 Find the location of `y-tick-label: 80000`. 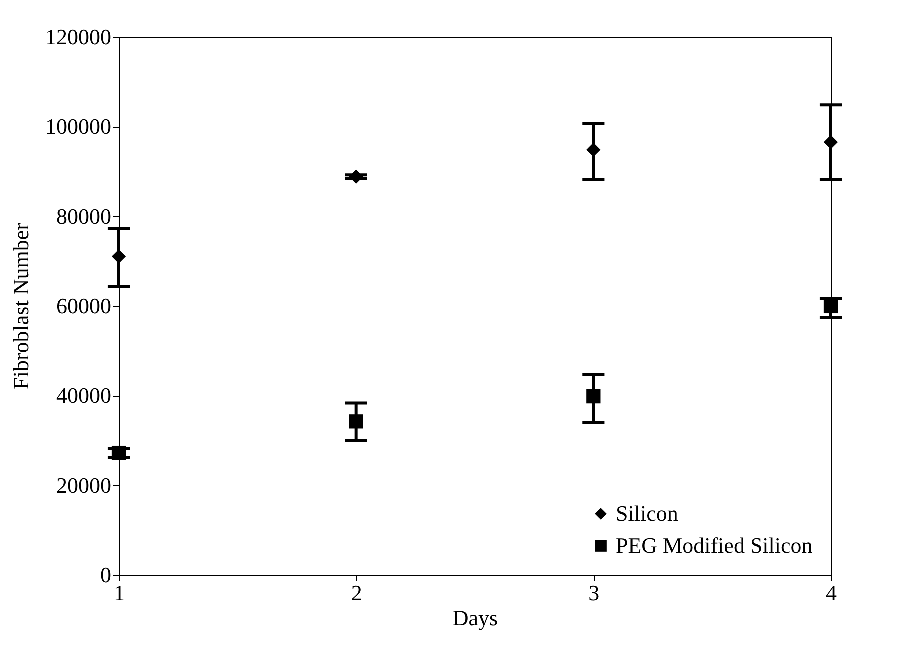

y-tick-label: 80000 is located at coordinates (84, 216).